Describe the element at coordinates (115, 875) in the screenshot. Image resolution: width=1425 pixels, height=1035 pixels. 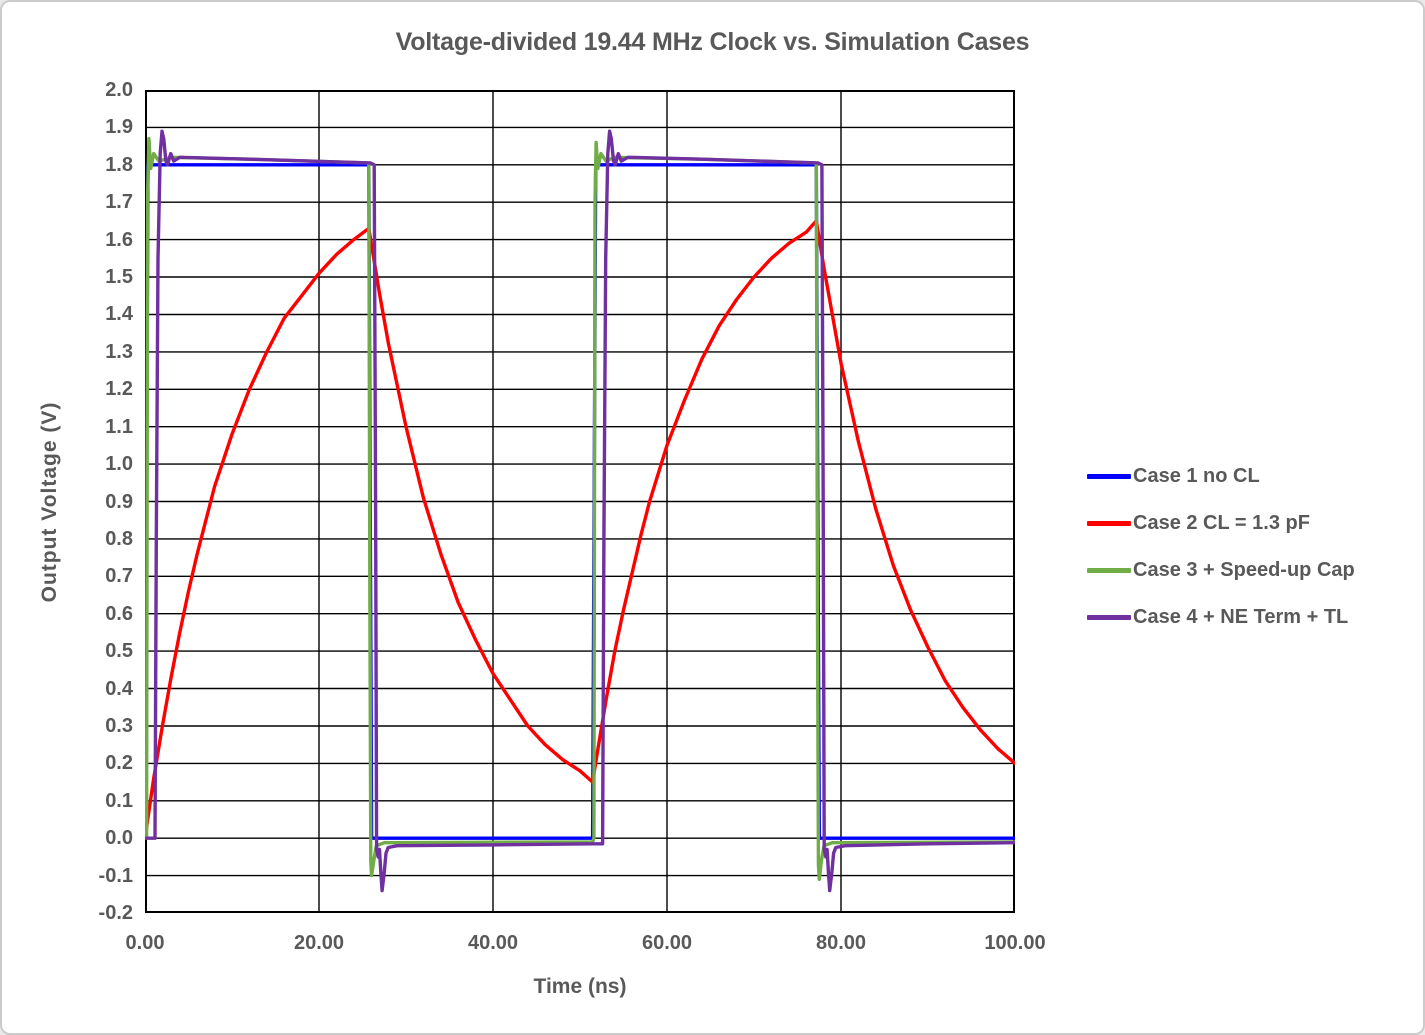
I see `y-tick-label: -0.1` at that location.